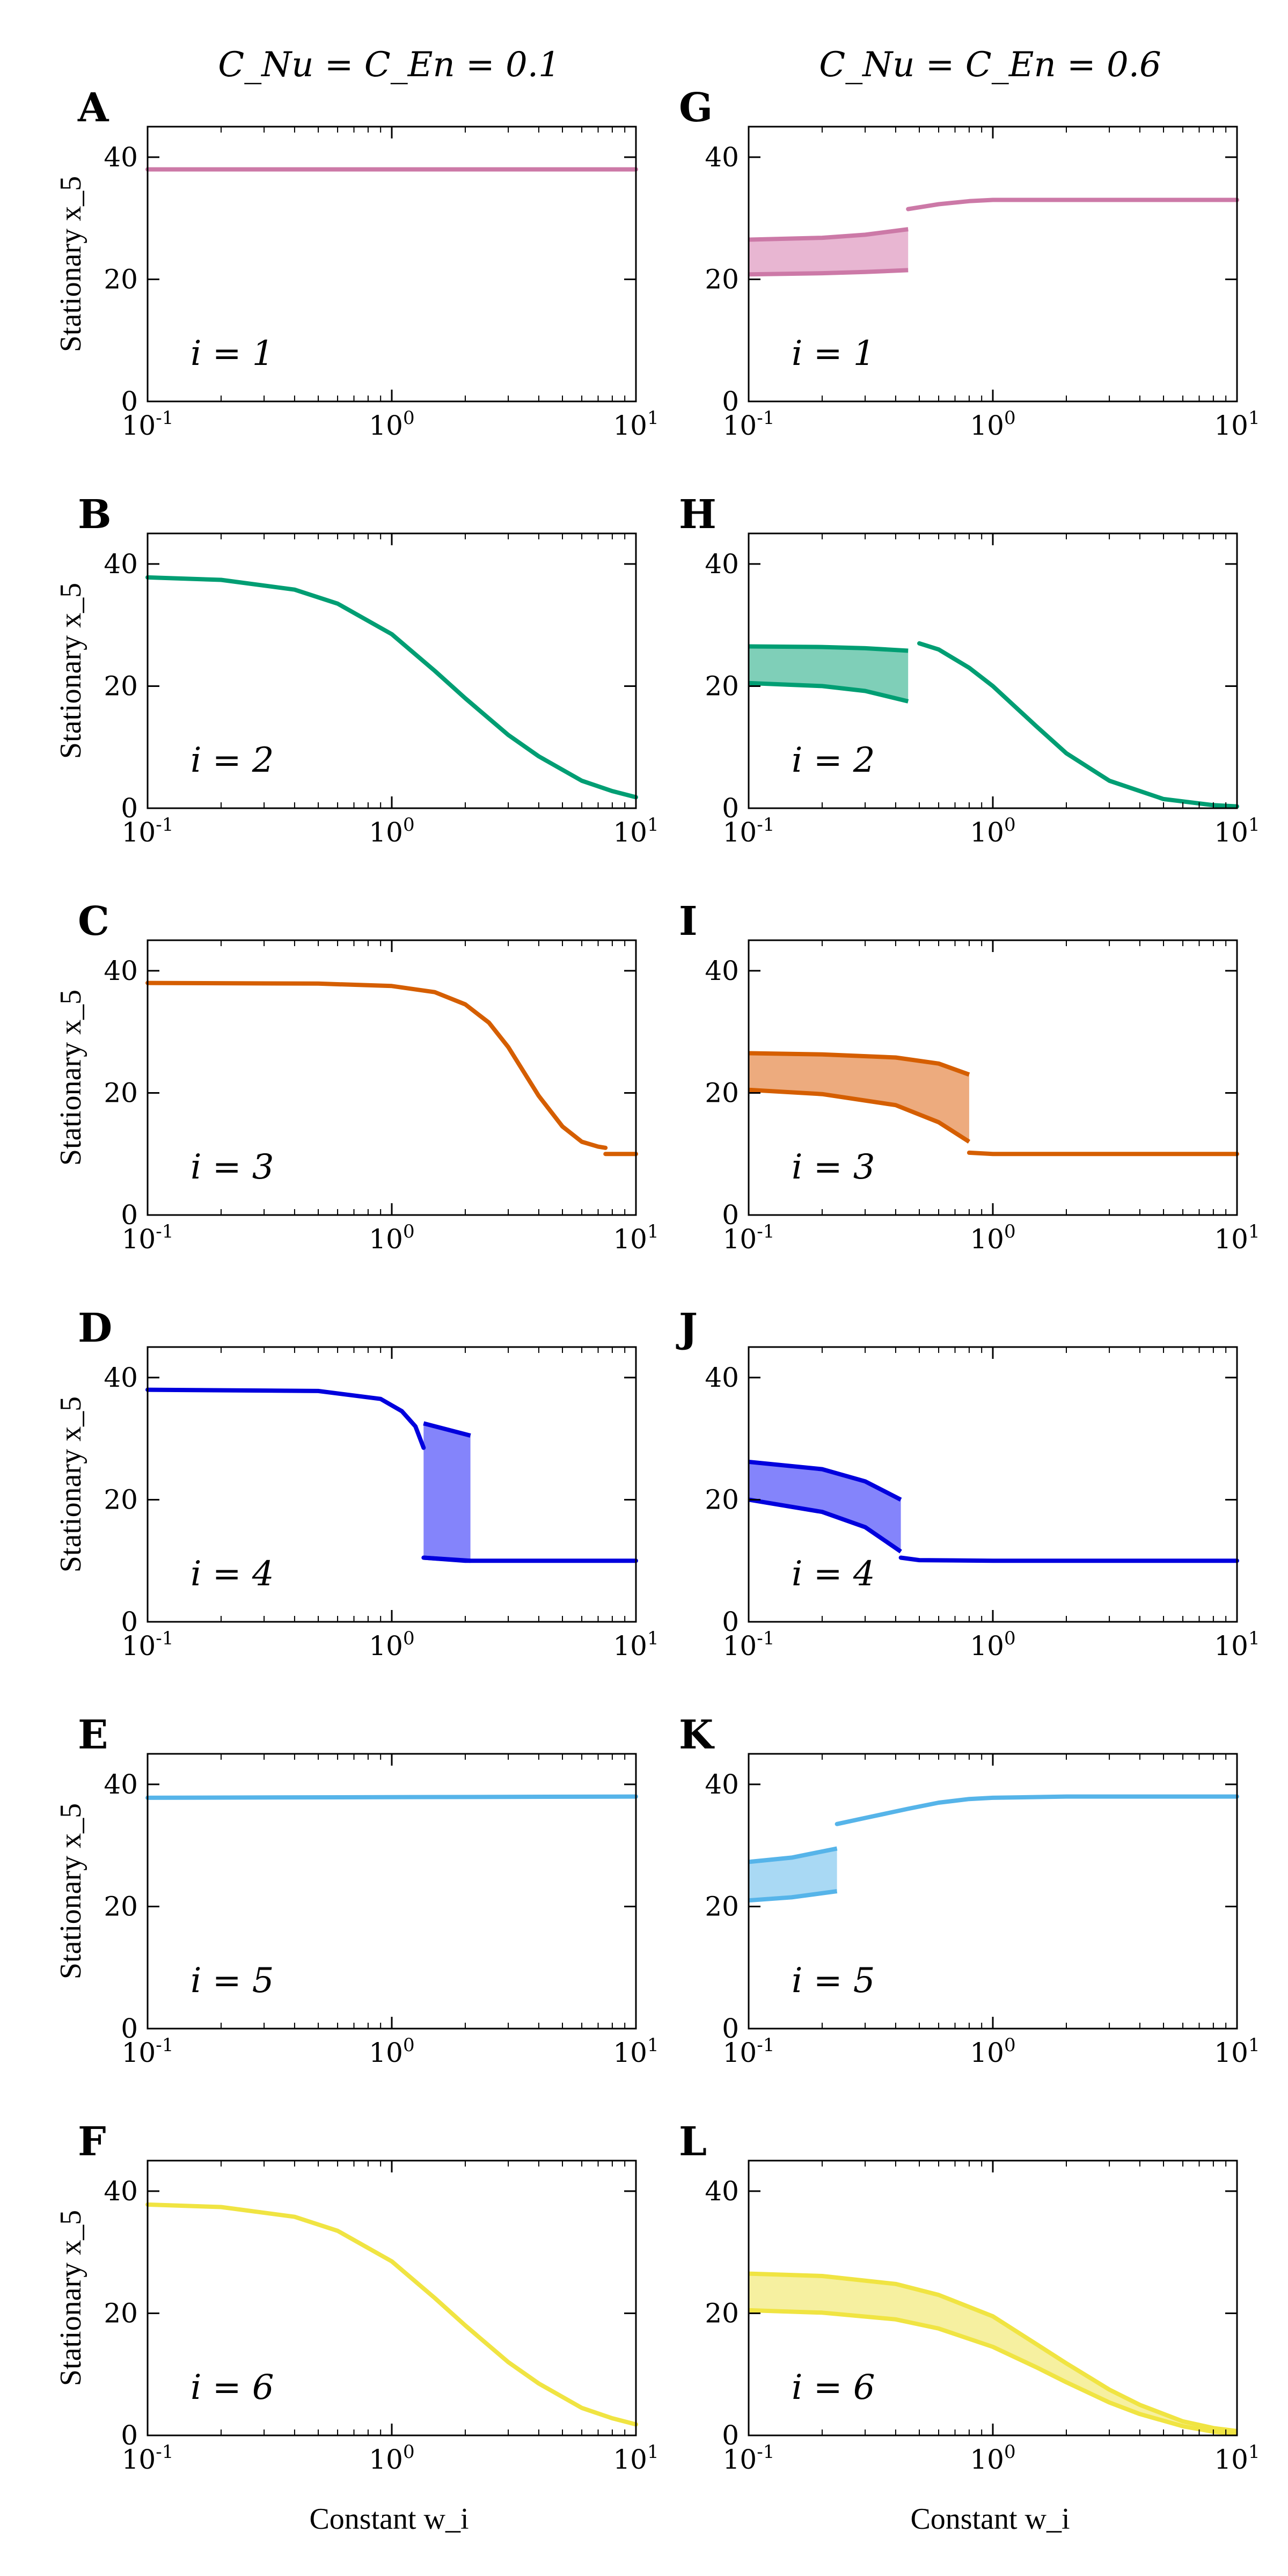 This screenshot has width=1288, height=2576. What do you see at coordinates (968, 1483) in the screenshot?
I see `panel-j: J 0 20 40 10⁻¹ 10⁰ 10¹ i = 4` at bounding box center [968, 1483].